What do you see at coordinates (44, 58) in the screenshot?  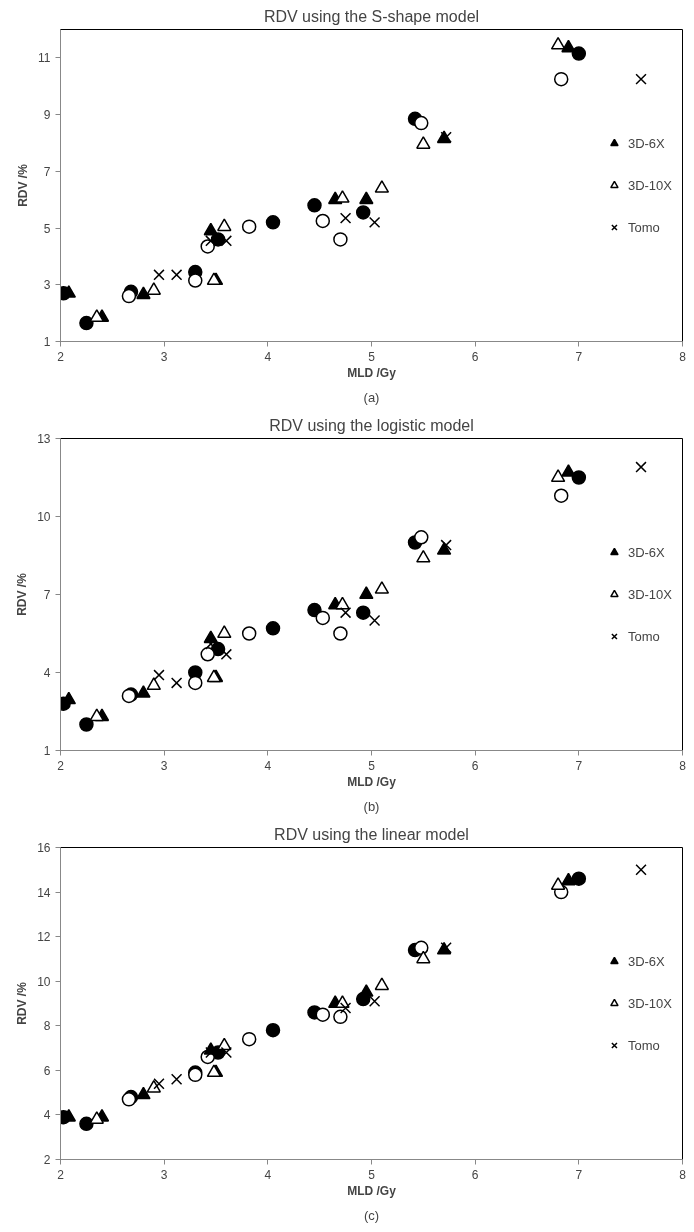 I see `y-tick-label: 11` at bounding box center [44, 58].